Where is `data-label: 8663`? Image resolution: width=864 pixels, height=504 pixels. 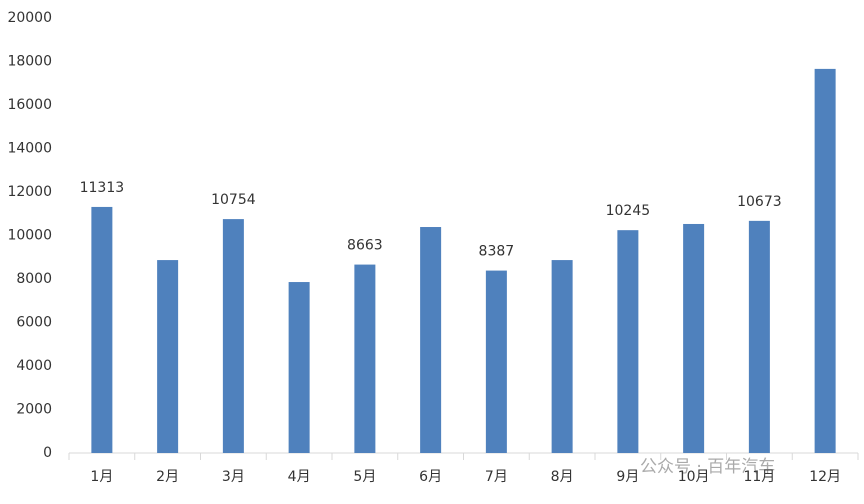
data-label: 8663 is located at coordinates (365, 246).